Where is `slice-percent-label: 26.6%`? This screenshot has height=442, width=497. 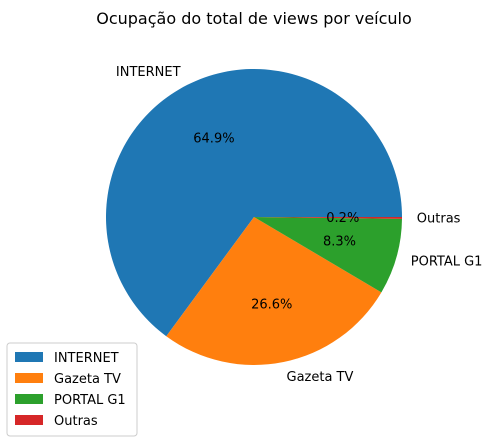
slice-percent-label: 26.6% is located at coordinates (271, 305).